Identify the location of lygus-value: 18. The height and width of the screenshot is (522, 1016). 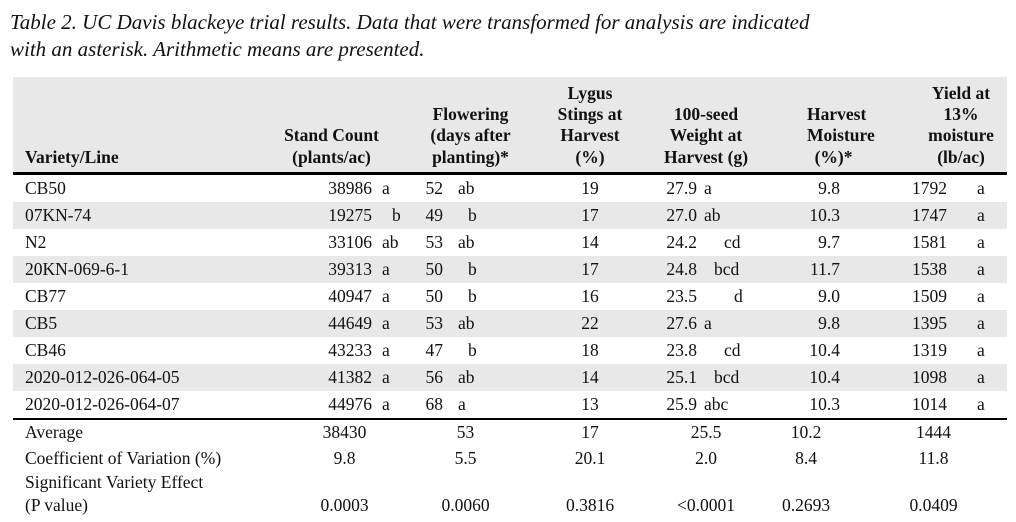
(590, 349).